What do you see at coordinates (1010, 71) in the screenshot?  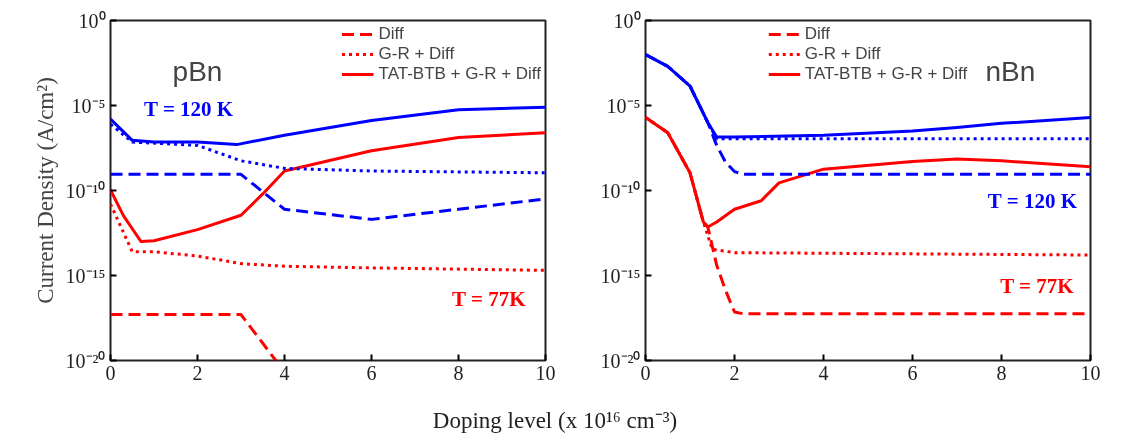 I see `text: nBn` at bounding box center [1010, 71].